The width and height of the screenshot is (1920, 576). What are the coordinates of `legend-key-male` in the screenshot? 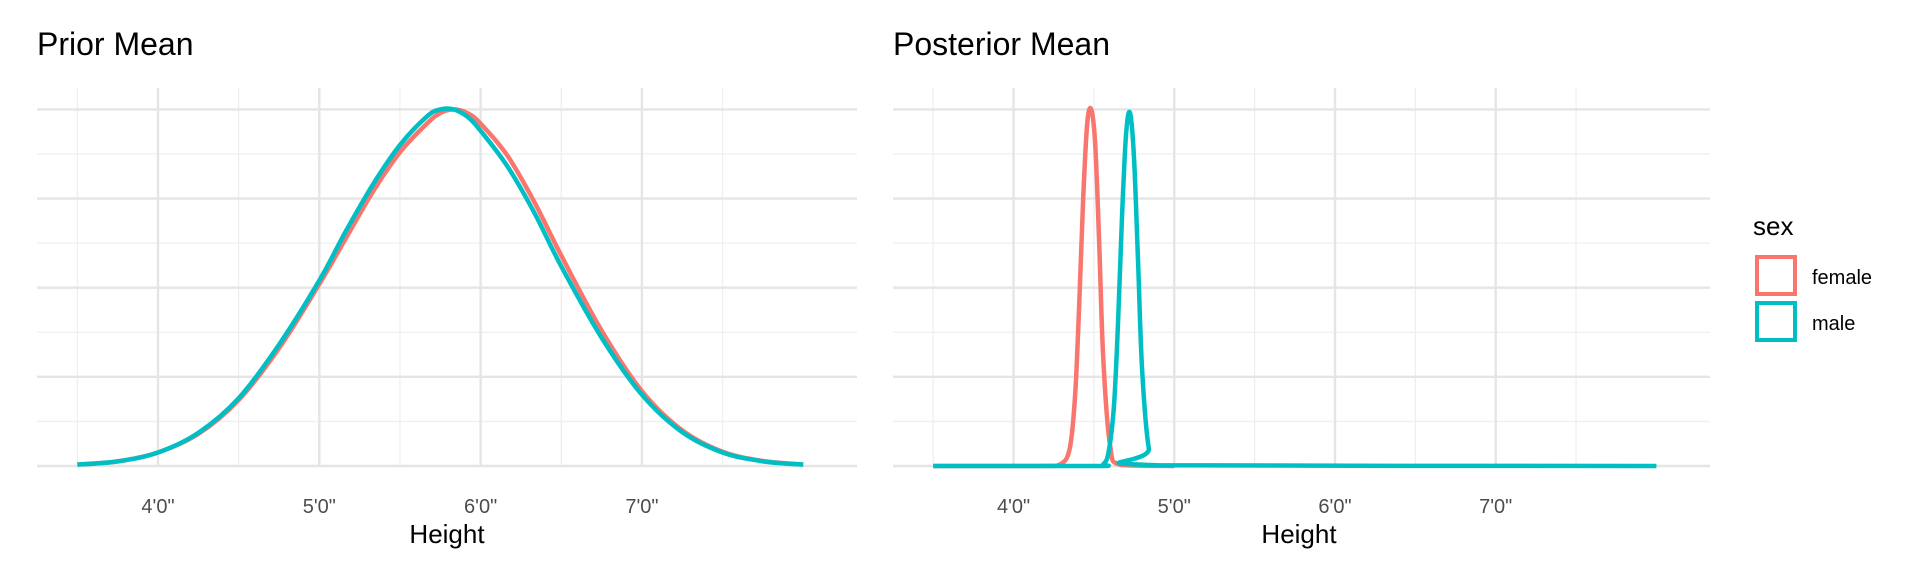 It's located at (1776, 321).